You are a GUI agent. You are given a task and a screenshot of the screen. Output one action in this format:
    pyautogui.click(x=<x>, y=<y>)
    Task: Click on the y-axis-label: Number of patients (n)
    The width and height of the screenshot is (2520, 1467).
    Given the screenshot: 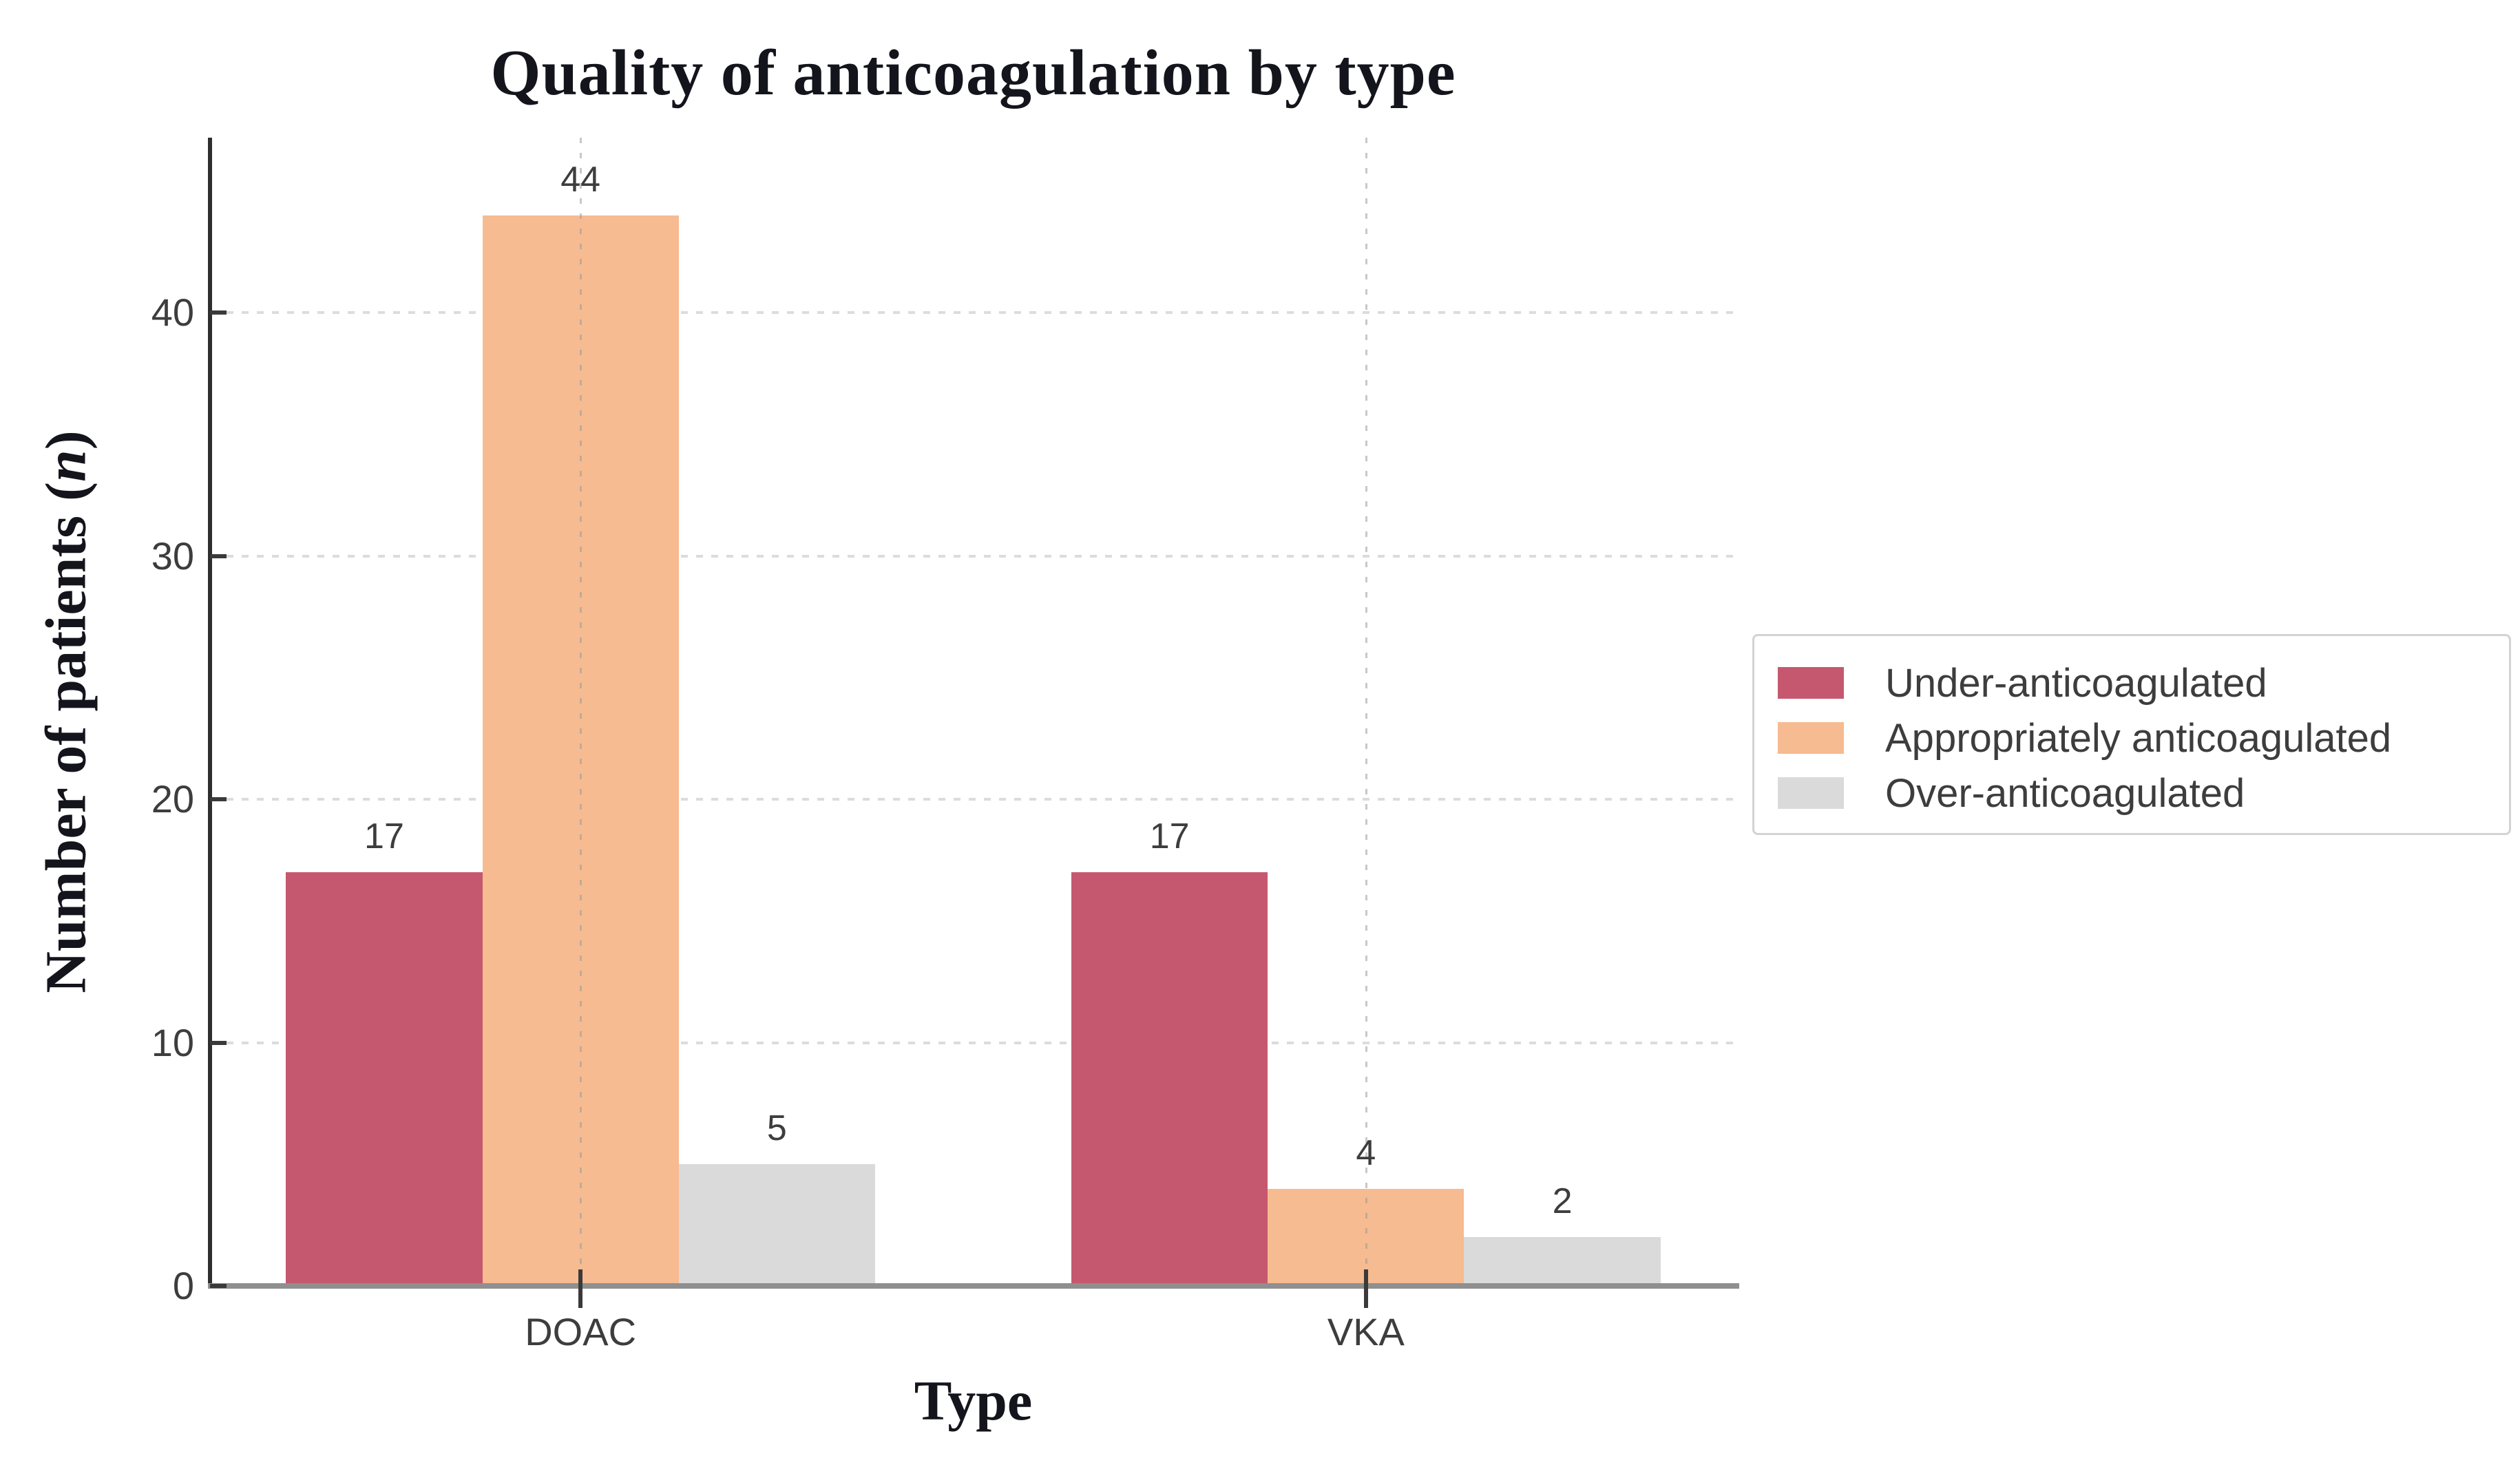 What is the action you would take?
    pyautogui.click(x=66, y=711)
    